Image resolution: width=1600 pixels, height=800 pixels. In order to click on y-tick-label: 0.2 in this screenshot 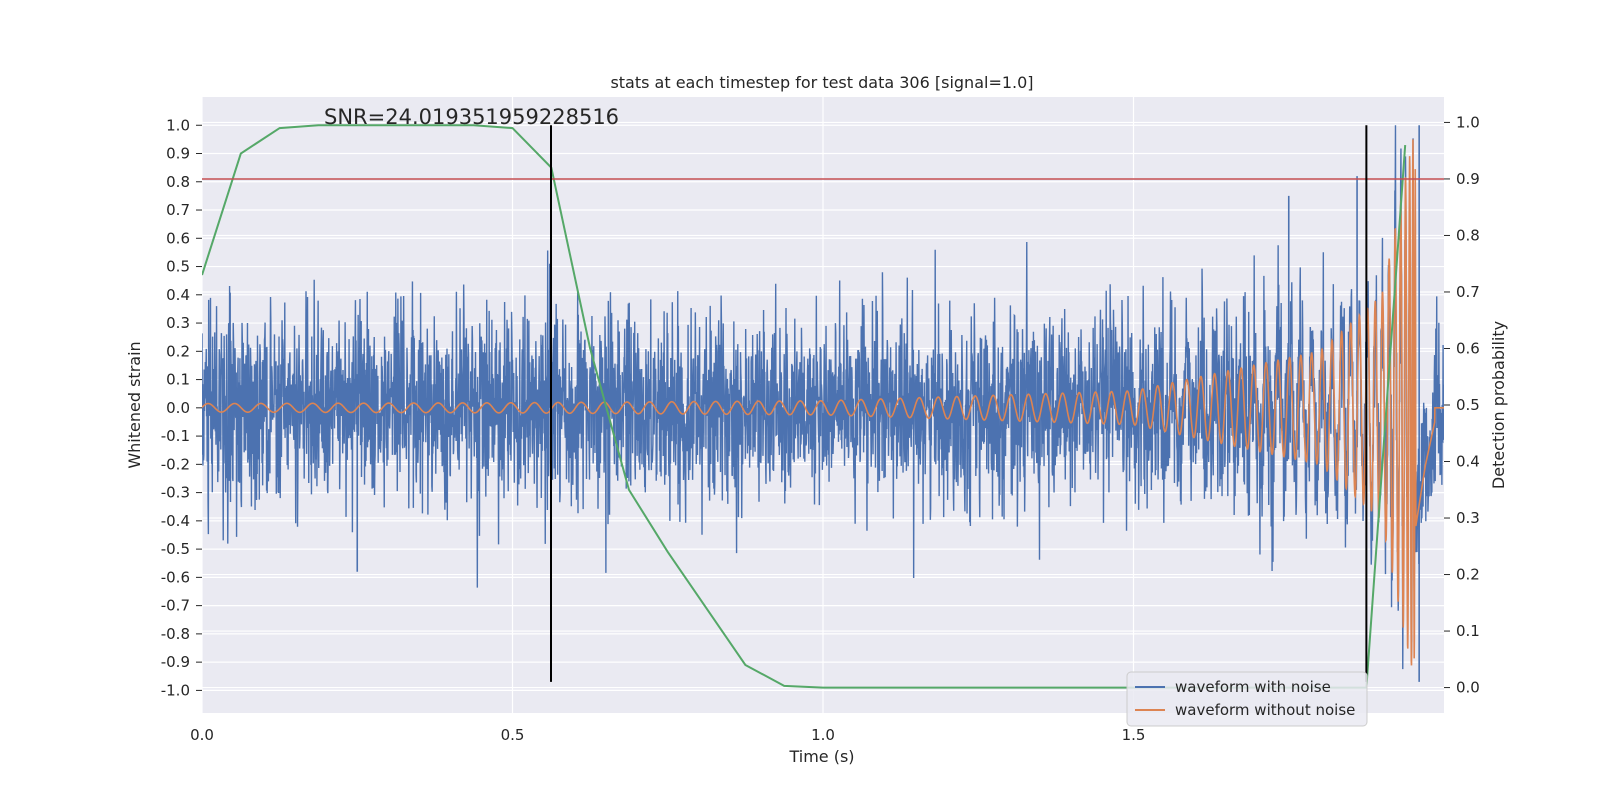, I will do `click(178, 351)`.